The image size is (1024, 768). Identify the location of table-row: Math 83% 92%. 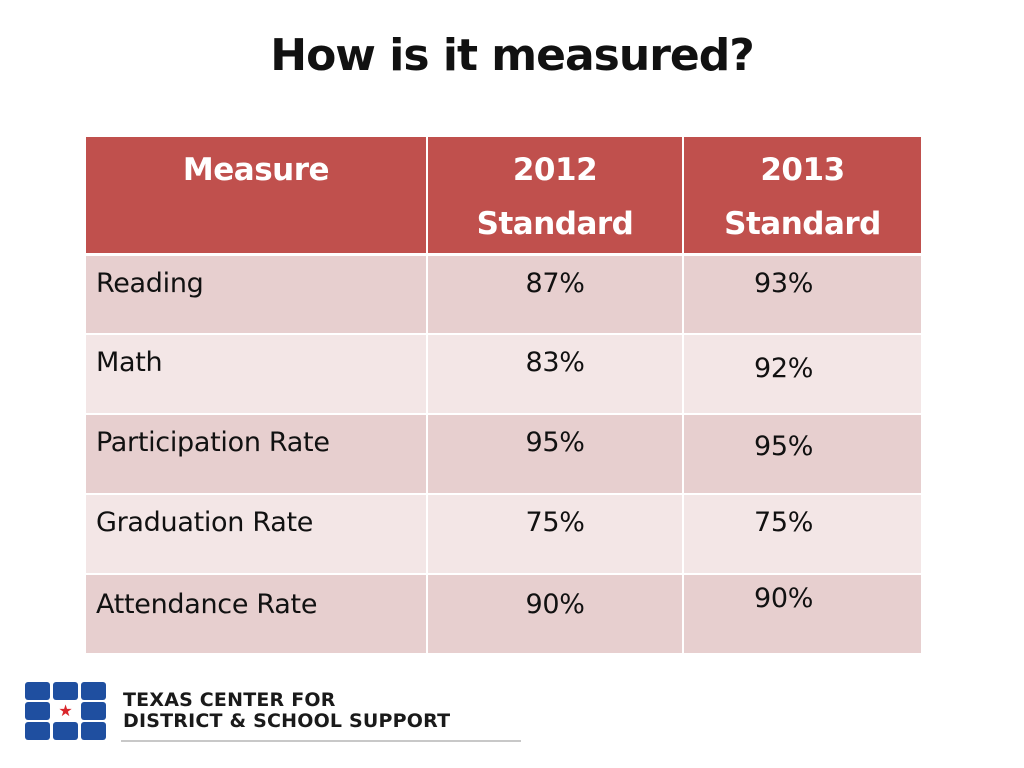
(503, 374).